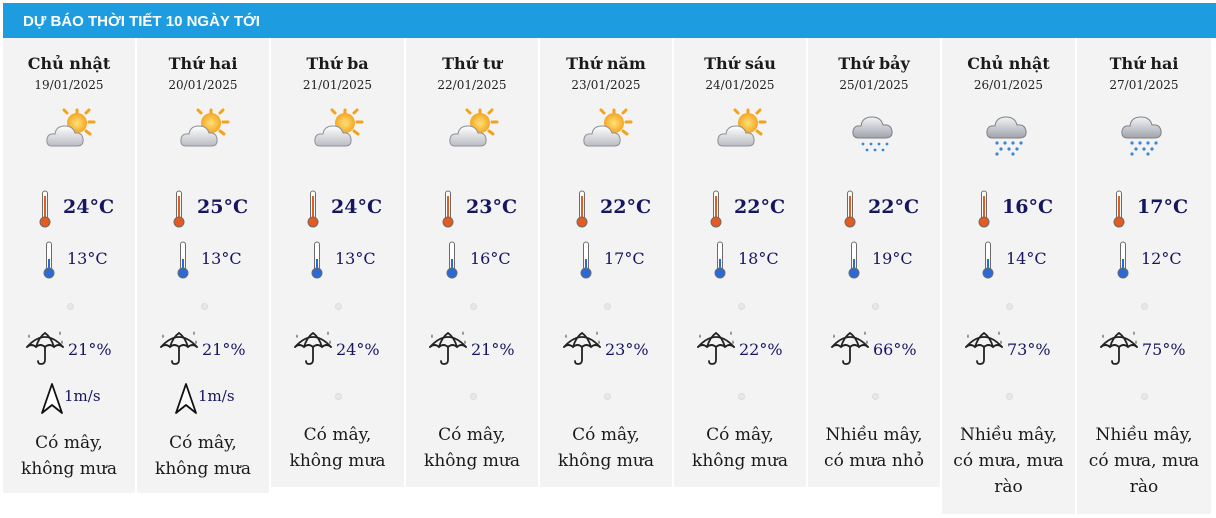  I want to click on rain-probability: 24°%, so click(358, 349).